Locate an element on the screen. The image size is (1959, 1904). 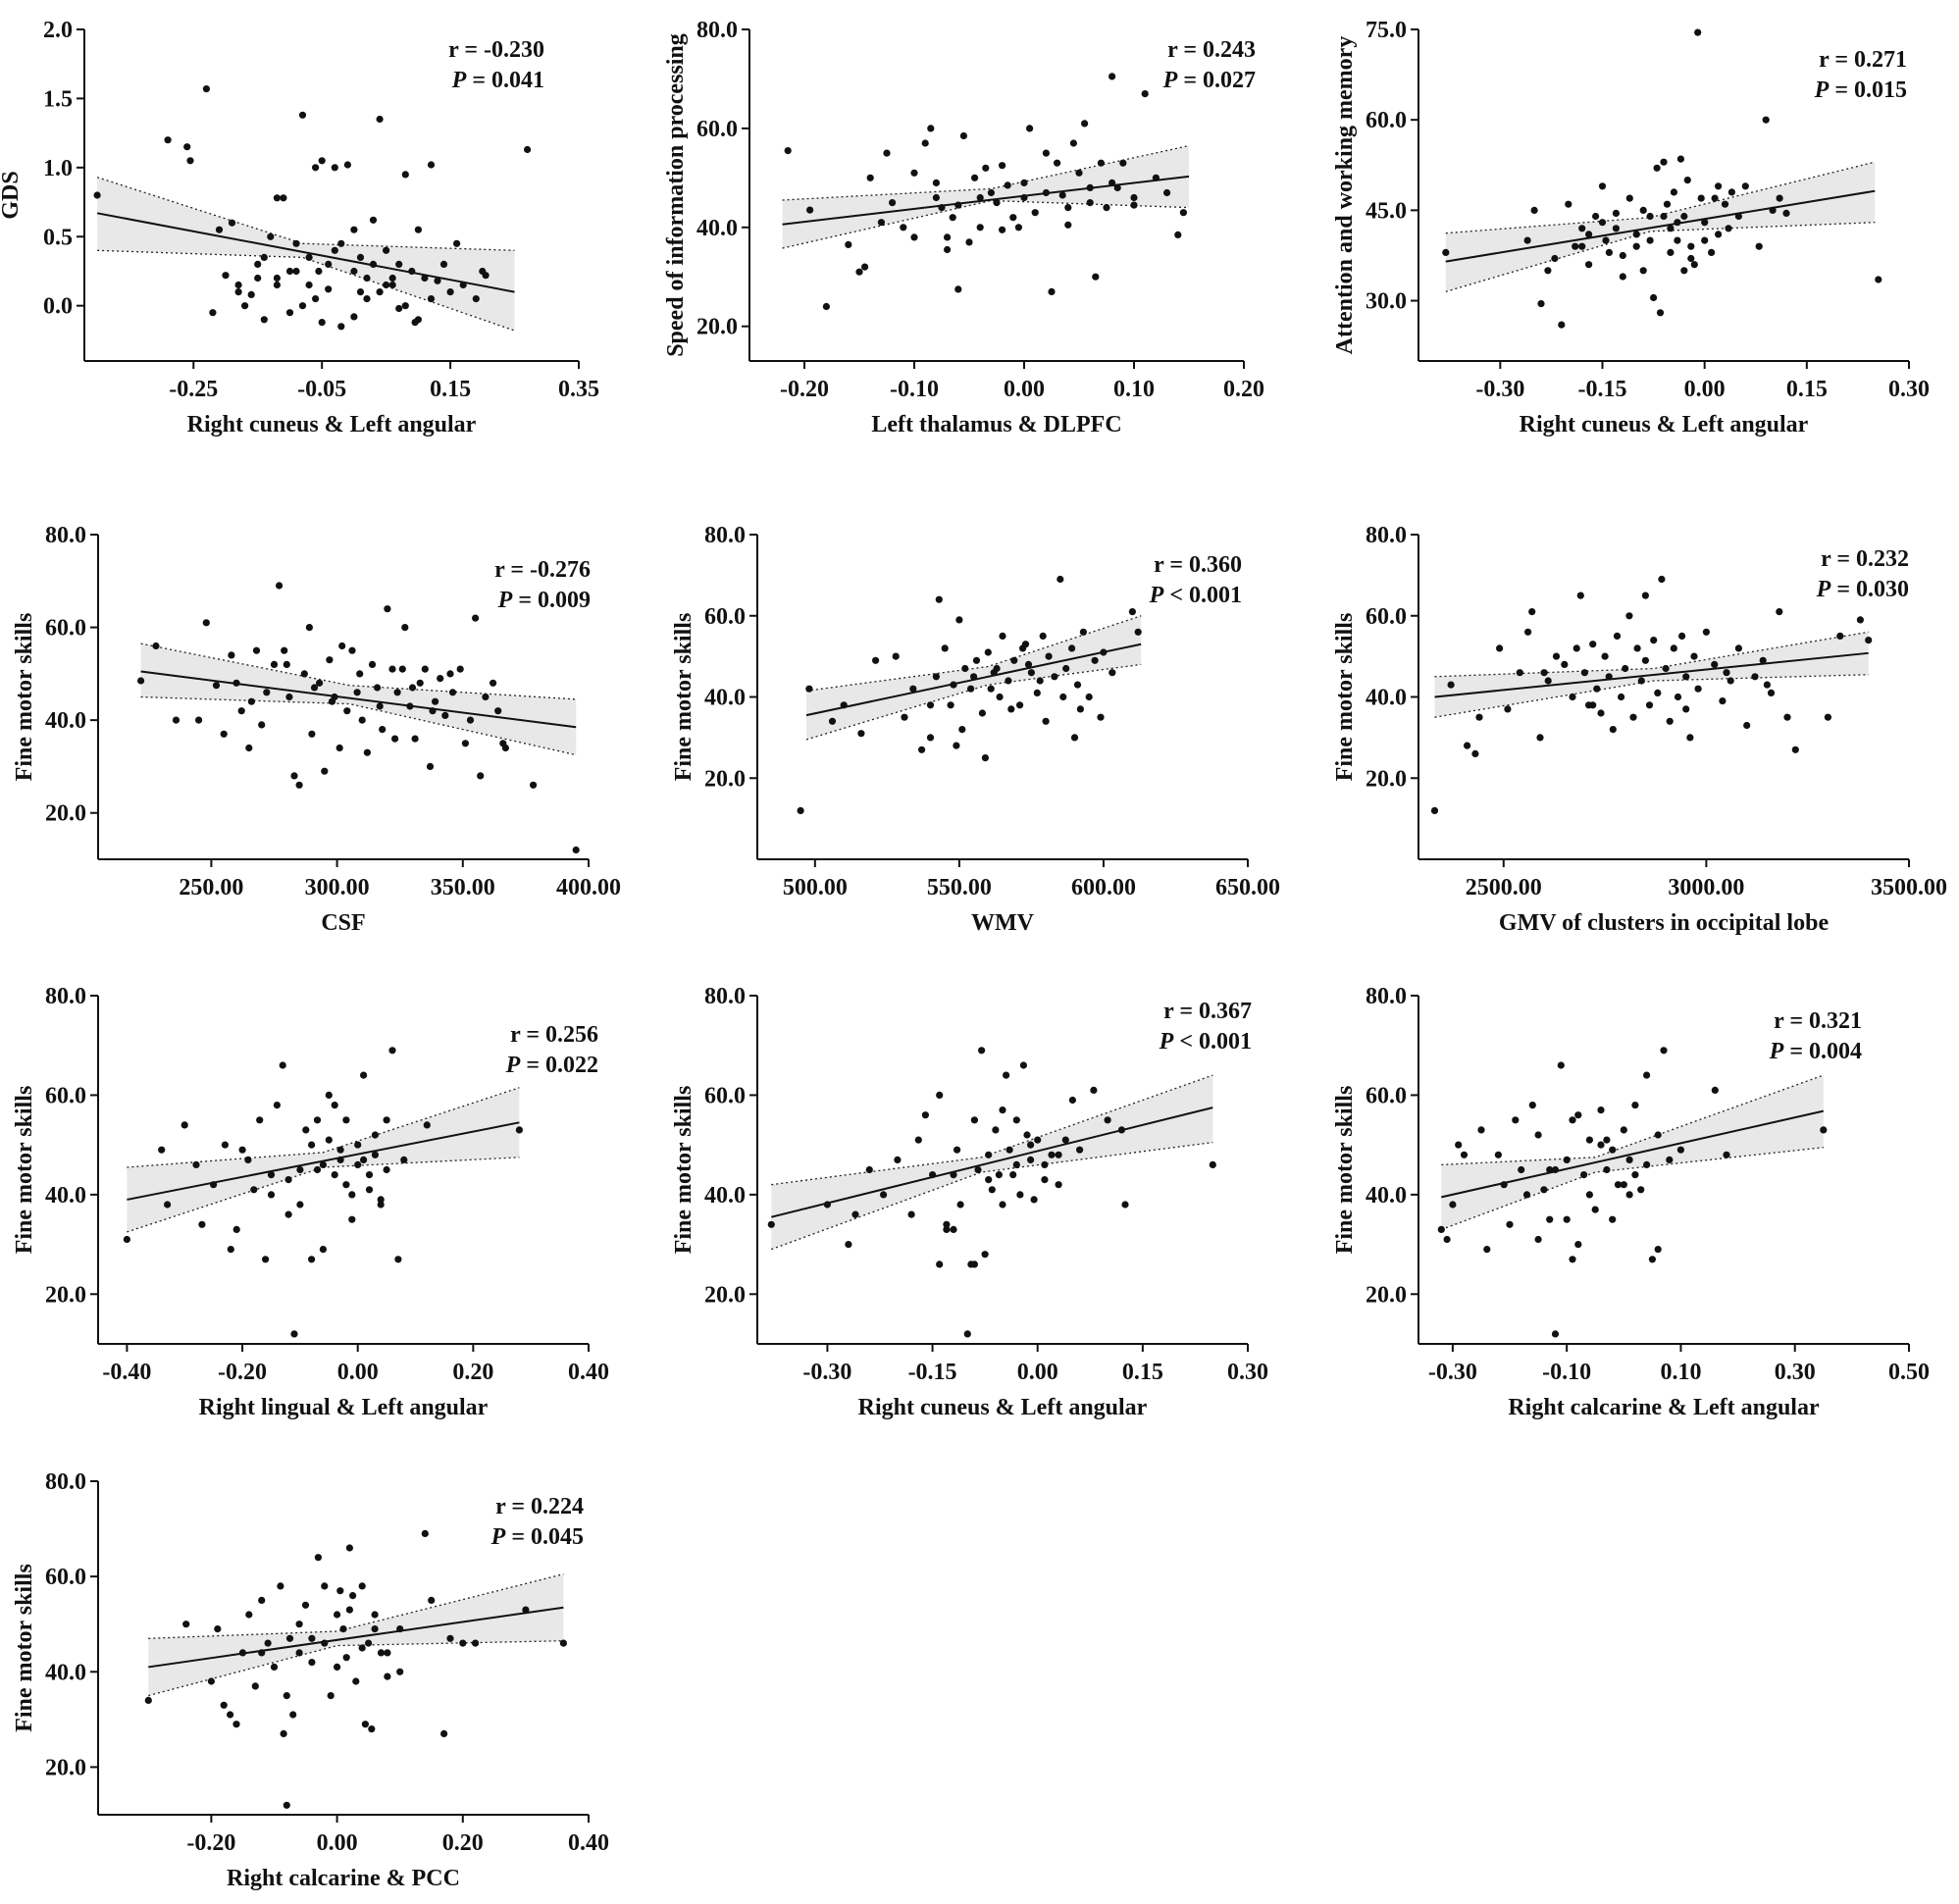
y-tick-label: 40.0 is located at coordinates (65, 1672).